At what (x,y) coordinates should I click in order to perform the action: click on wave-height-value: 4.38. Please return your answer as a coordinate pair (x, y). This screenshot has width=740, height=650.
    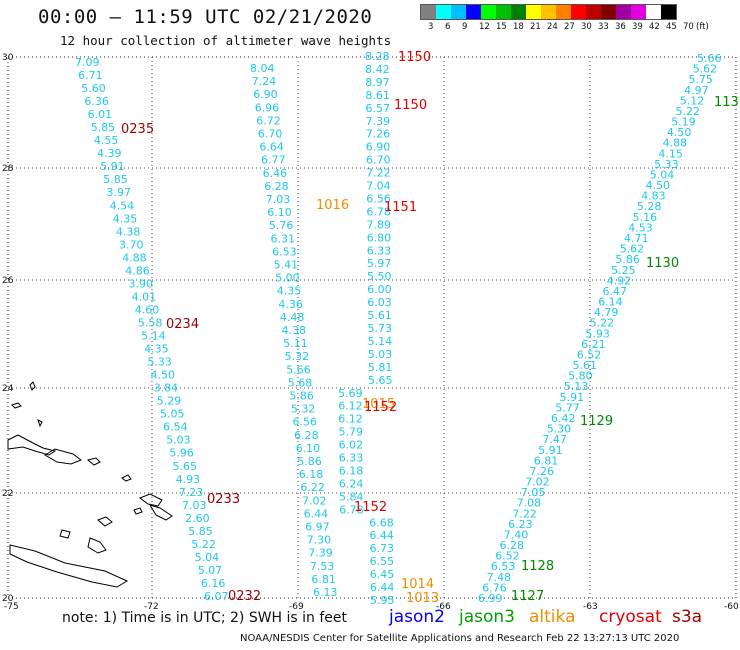
    Looking at the image, I should click on (128, 231).